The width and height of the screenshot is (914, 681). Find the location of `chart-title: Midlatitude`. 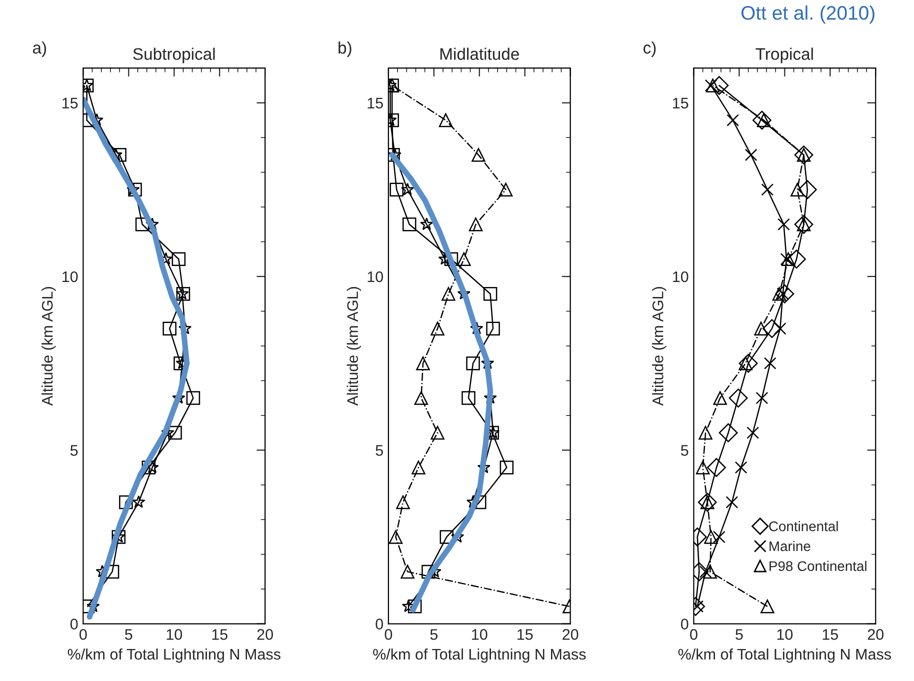

chart-title: Midlatitude is located at coordinates (479, 54).